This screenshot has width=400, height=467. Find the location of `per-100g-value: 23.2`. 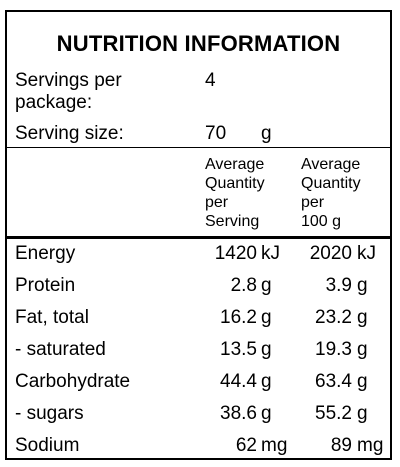

per-100g-value: 23.2 is located at coordinates (333, 317).